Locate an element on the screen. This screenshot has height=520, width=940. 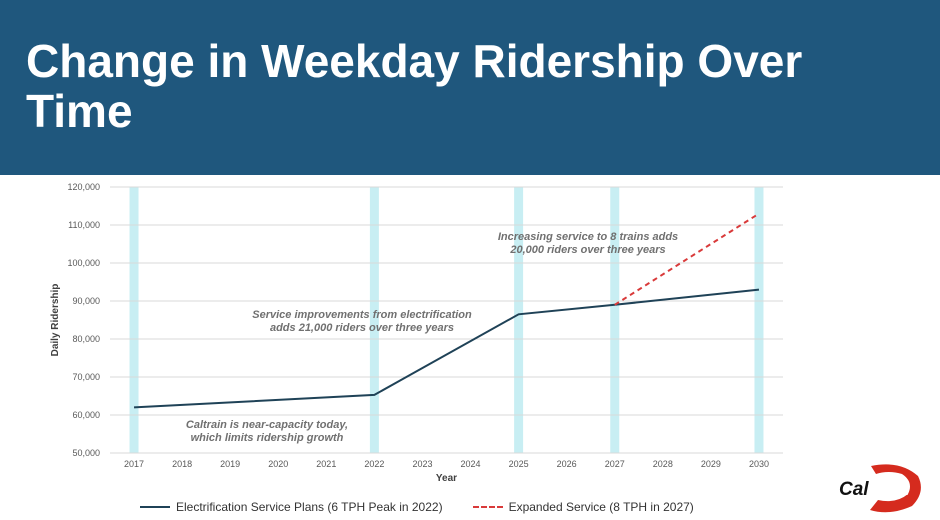
highlight-column-2030 is located at coordinates (759, 320).